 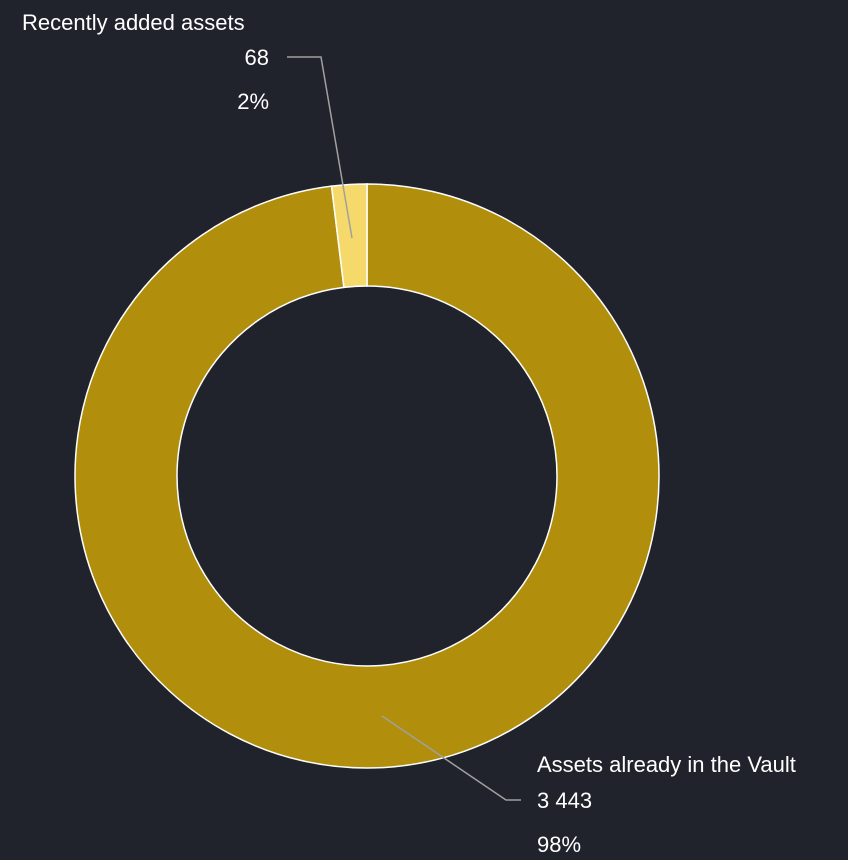 I want to click on leader-line-assets-in-vault, so click(x=451, y=758).